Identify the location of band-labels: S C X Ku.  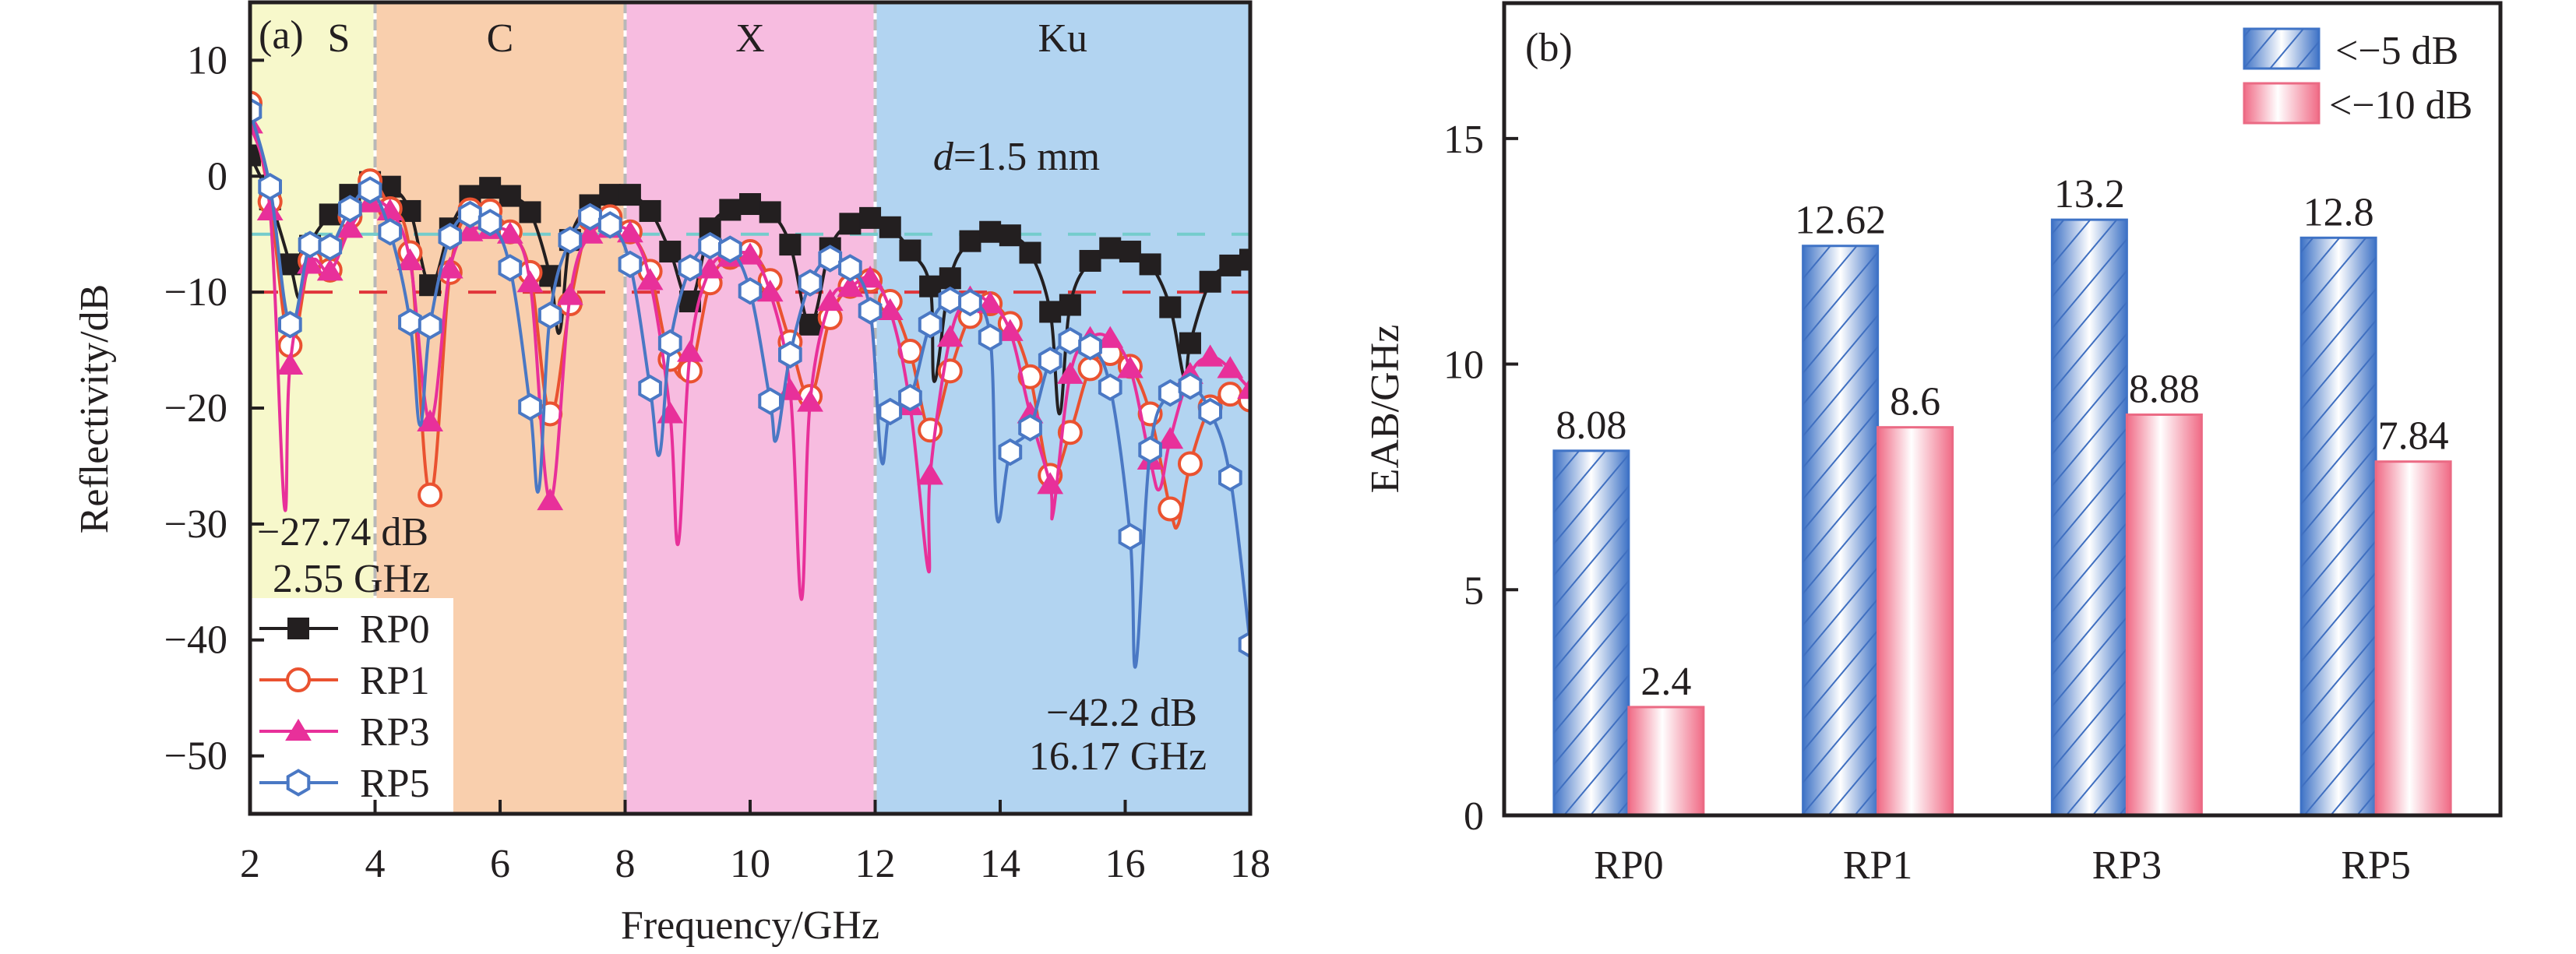
(707, 38).